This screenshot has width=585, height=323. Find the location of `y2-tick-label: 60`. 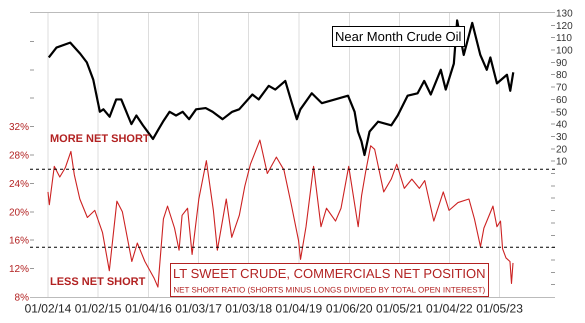

y2-tick-label: 60 is located at coordinates (562, 100).